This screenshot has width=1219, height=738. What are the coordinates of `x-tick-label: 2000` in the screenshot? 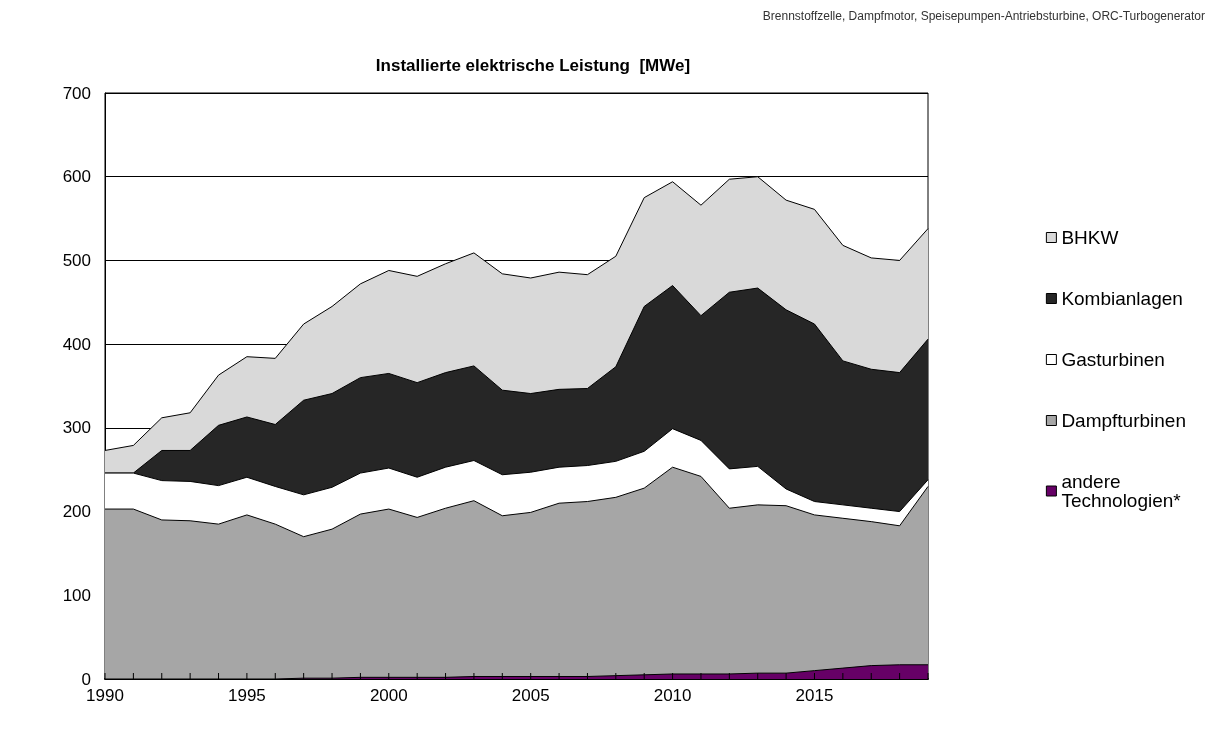 It's located at (388, 695).